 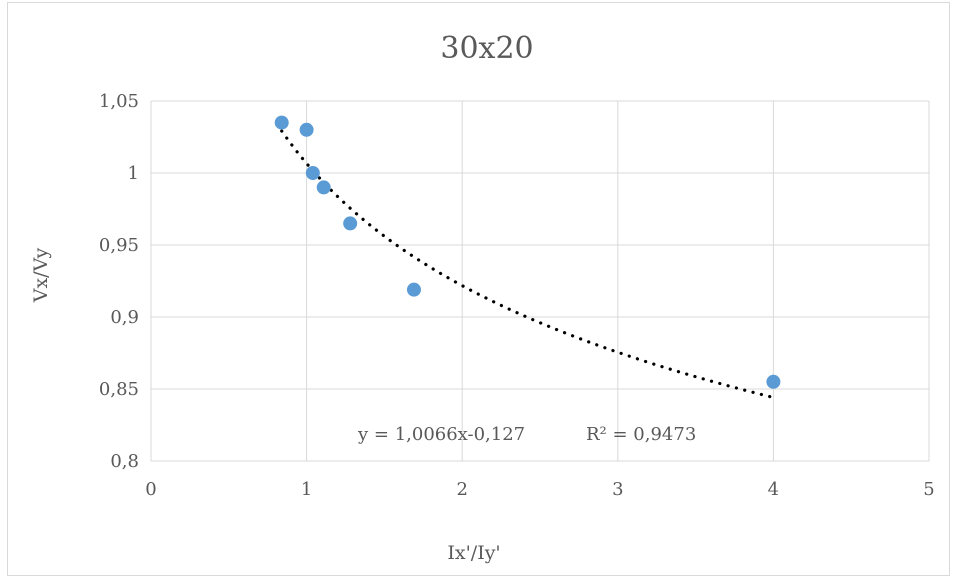 What do you see at coordinates (473, 553) in the screenshot?
I see `x-axis-title: Ix'/Iy'` at bounding box center [473, 553].